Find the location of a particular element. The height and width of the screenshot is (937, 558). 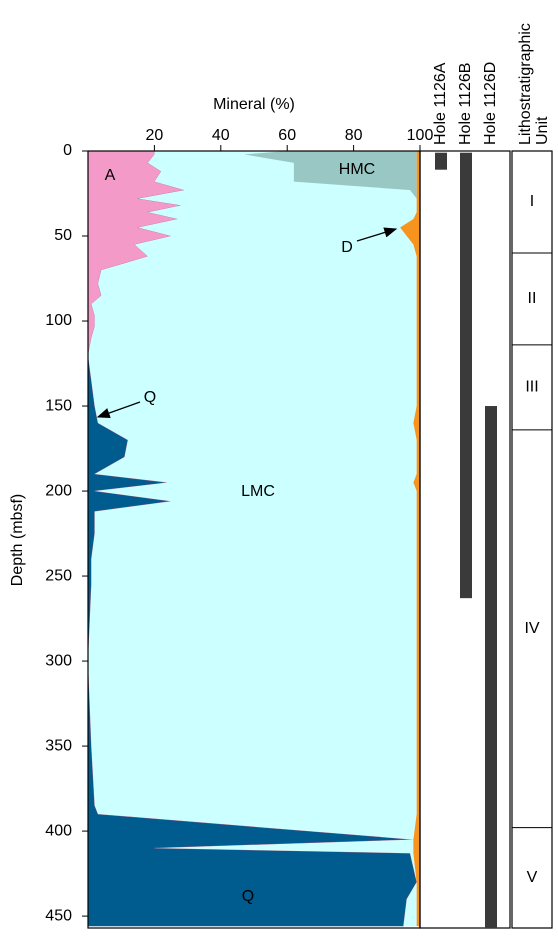

area-label: A is located at coordinates (110, 175).